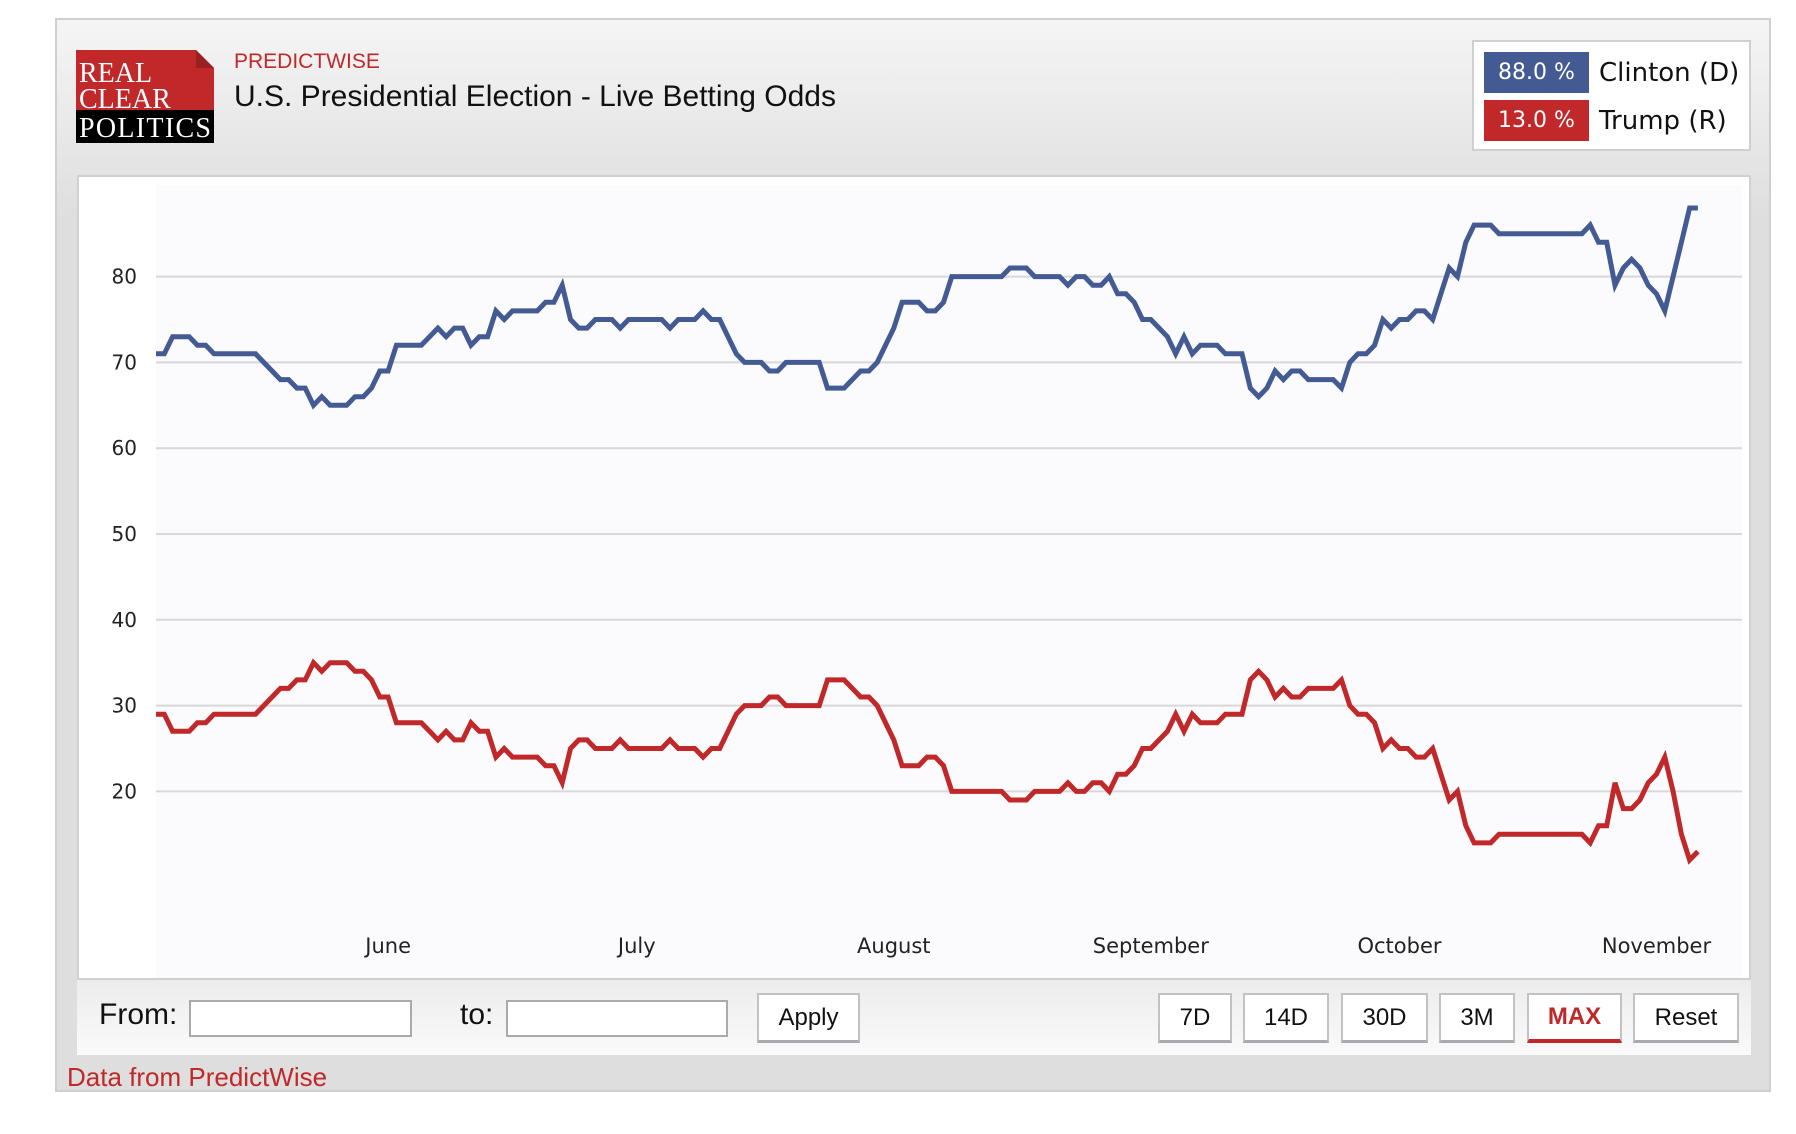  Describe the element at coordinates (124, 362) in the screenshot. I see `y-tick-label: 70` at that location.